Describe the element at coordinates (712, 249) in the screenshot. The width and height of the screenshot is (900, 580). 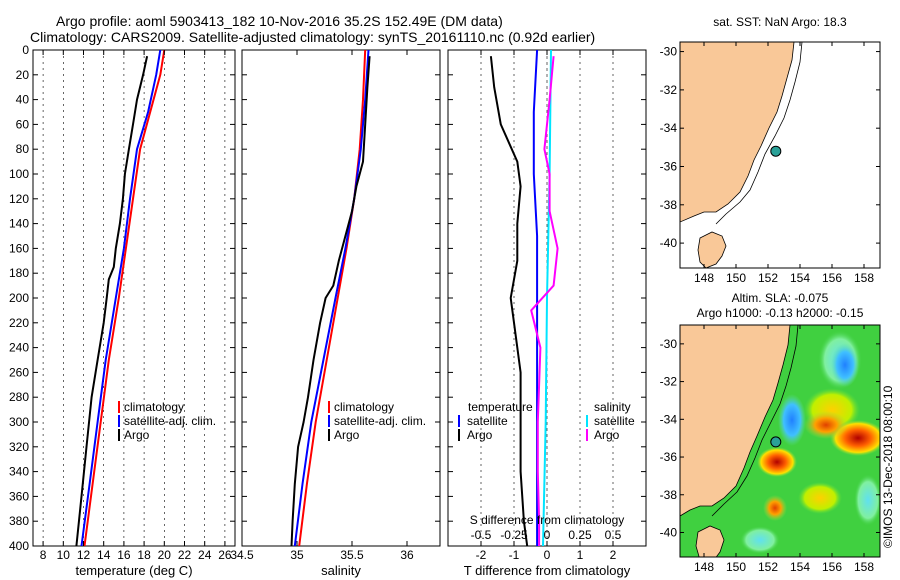
I see `sst-map-tasmania` at that location.